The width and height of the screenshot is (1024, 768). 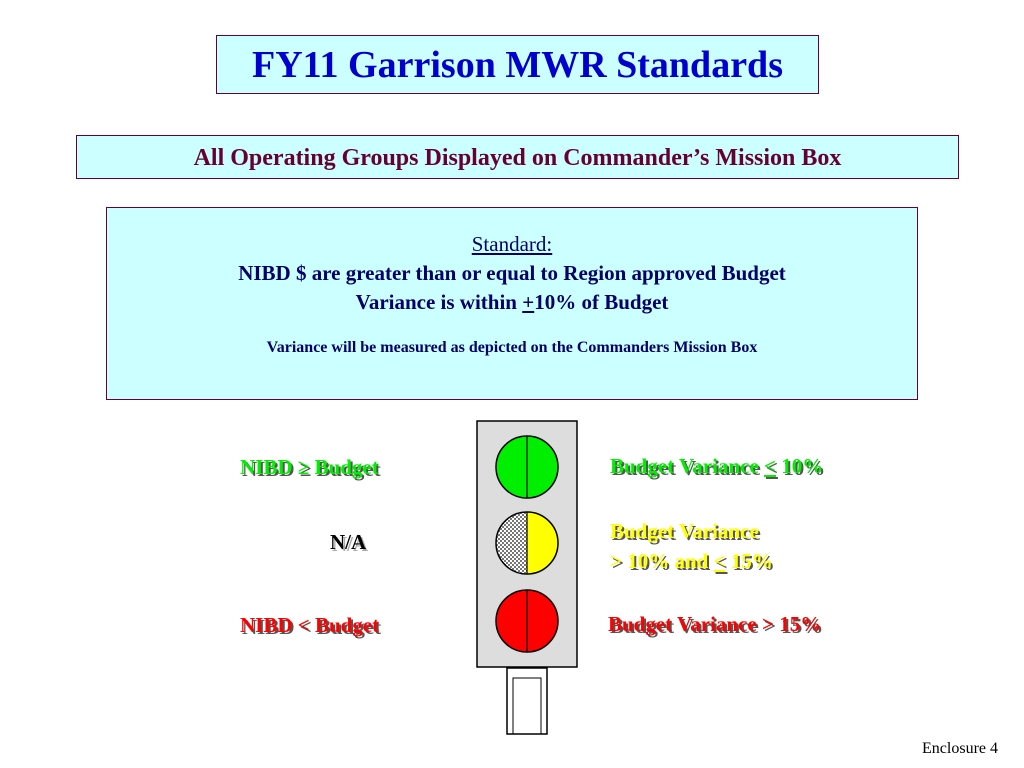 What do you see at coordinates (770, 466) in the screenshot?
I see `variance-green-symbol: <` at bounding box center [770, 466].